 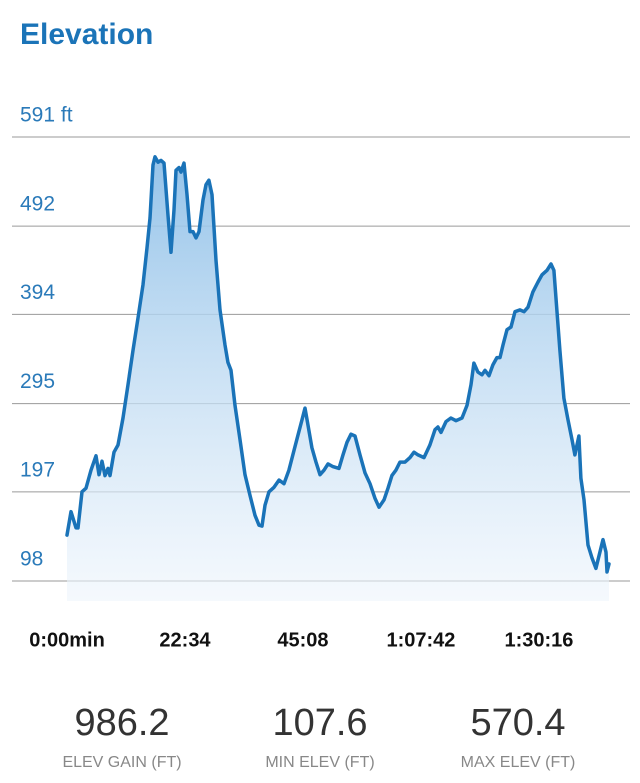 I want to click on stat-label: MIN ELEV (FT), so click(x=319, y=762).